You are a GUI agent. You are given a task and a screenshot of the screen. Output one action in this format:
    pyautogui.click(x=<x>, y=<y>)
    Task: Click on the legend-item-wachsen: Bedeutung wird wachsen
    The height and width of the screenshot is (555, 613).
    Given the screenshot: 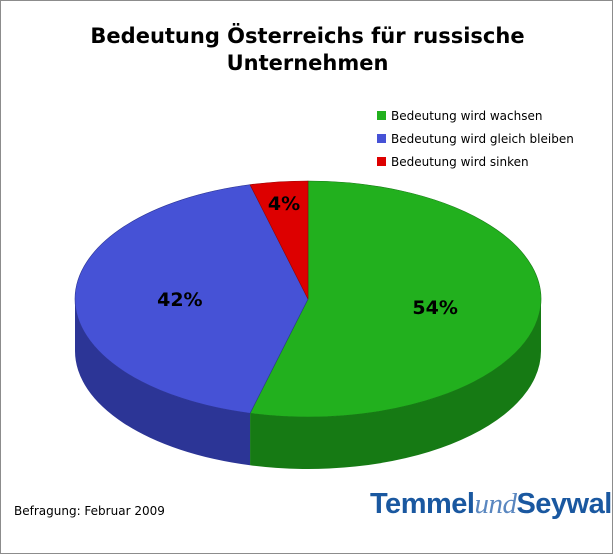 What is the action you would take?
    pyautogui.click(x=475, y=115)
    